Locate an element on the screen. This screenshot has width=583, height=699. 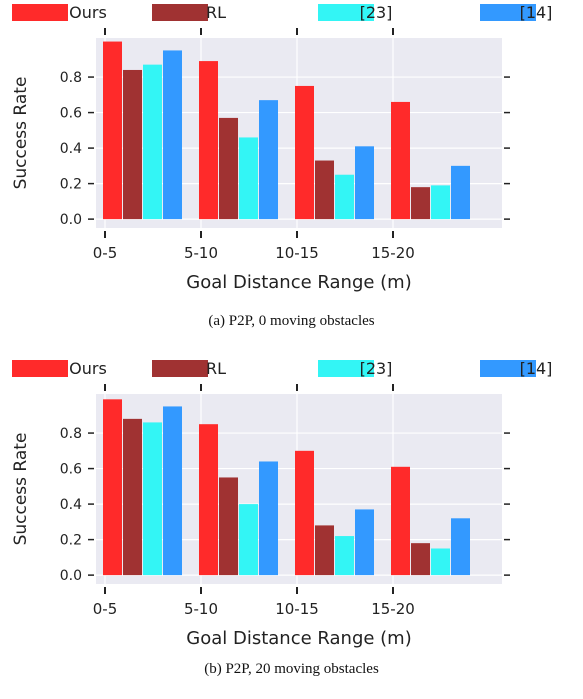
figure-caption-b: (b) P2P, 20 moving obstacles is located at coordinates (291, 669).